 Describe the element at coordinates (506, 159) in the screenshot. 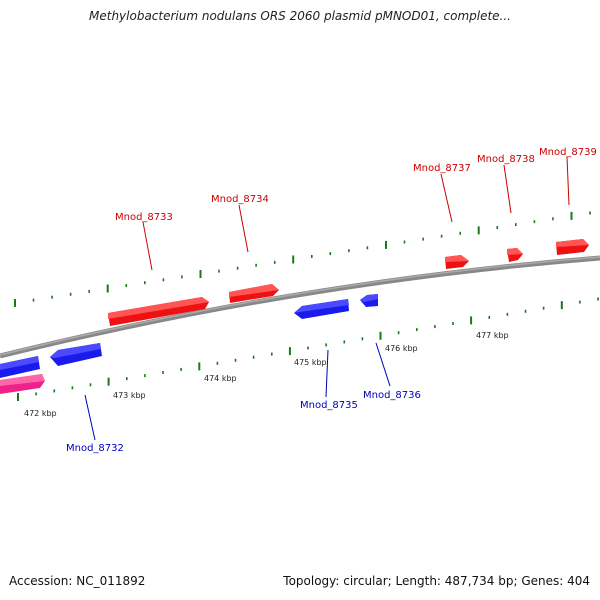

I see `gene-label-mnod-8738: Mnod_8738` at that location.